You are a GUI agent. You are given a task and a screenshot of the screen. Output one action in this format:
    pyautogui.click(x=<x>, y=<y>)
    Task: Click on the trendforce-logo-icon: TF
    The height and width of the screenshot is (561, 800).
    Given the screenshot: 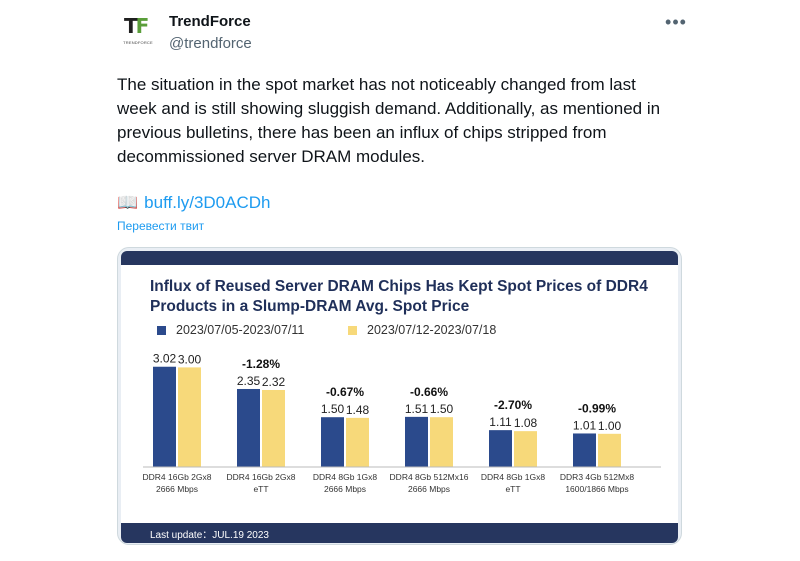 What is the action you would take?
    pyautogui.click(x=136, y=26)
    